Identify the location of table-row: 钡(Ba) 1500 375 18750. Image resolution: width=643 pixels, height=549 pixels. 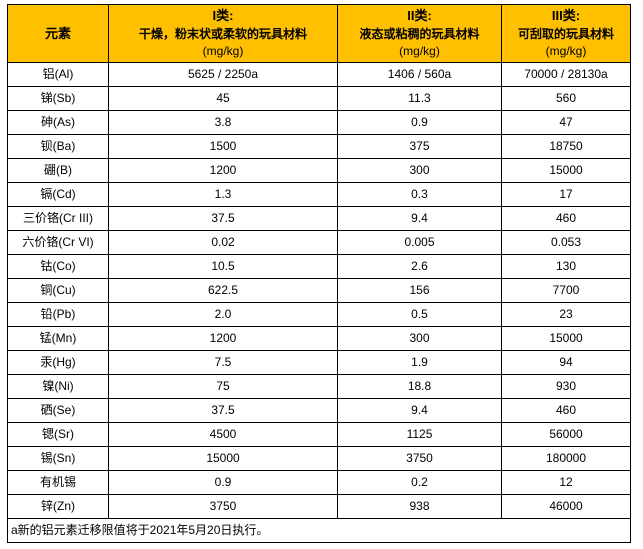
(319, 146).